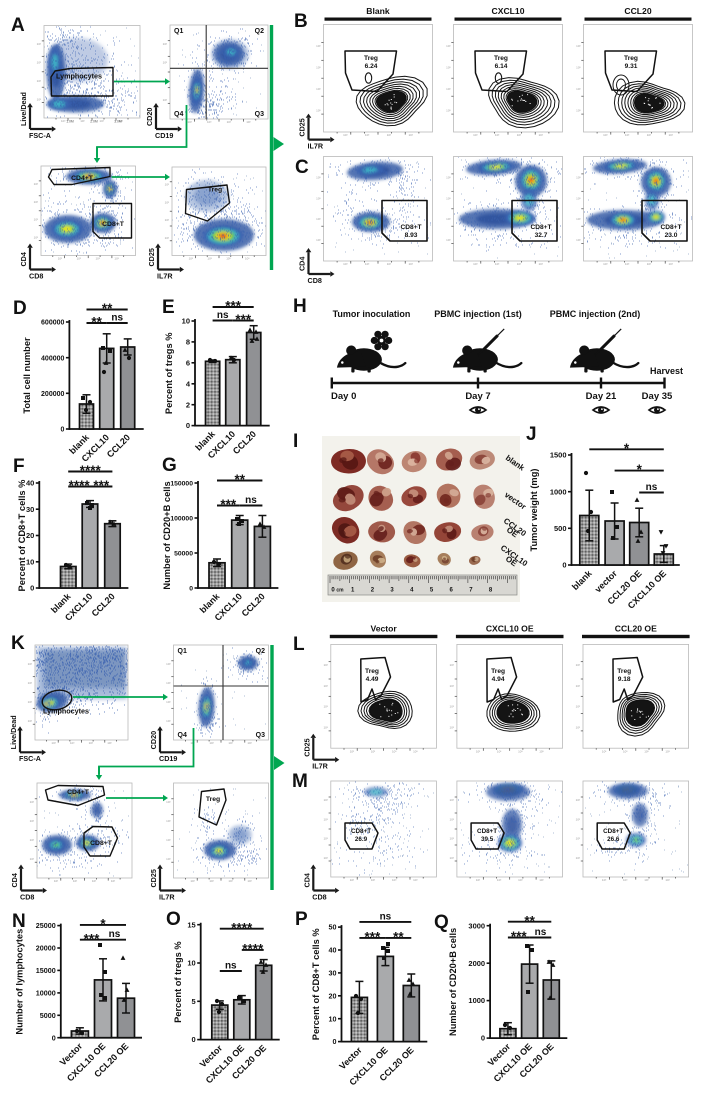  What do you see at coordinates (182, 735) in the screenshot?
I see `svg-text: Q4` at bounding box center [182, 735].